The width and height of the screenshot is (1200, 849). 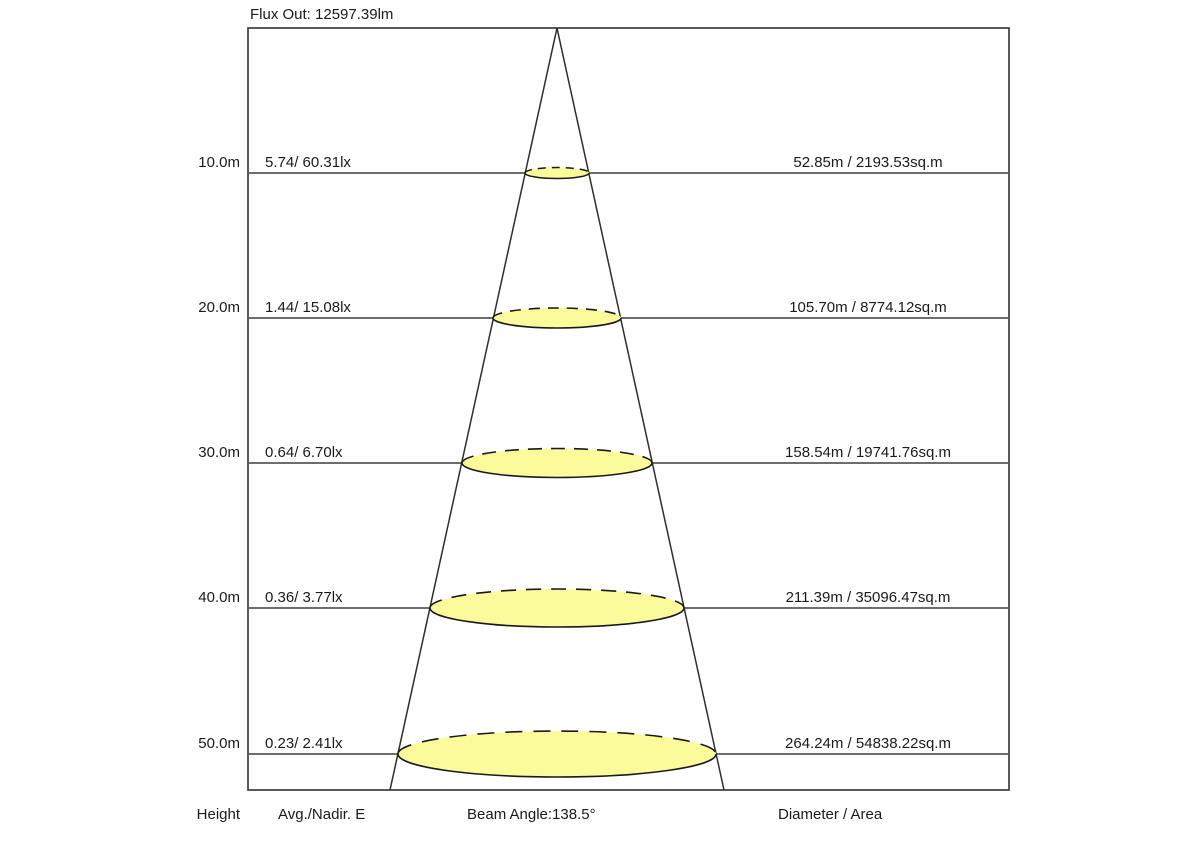 What do you see at coordinates (219, 743) in the screenshot?
I see `height-label-50m: 50.0m` at bounding box center [219, 743].